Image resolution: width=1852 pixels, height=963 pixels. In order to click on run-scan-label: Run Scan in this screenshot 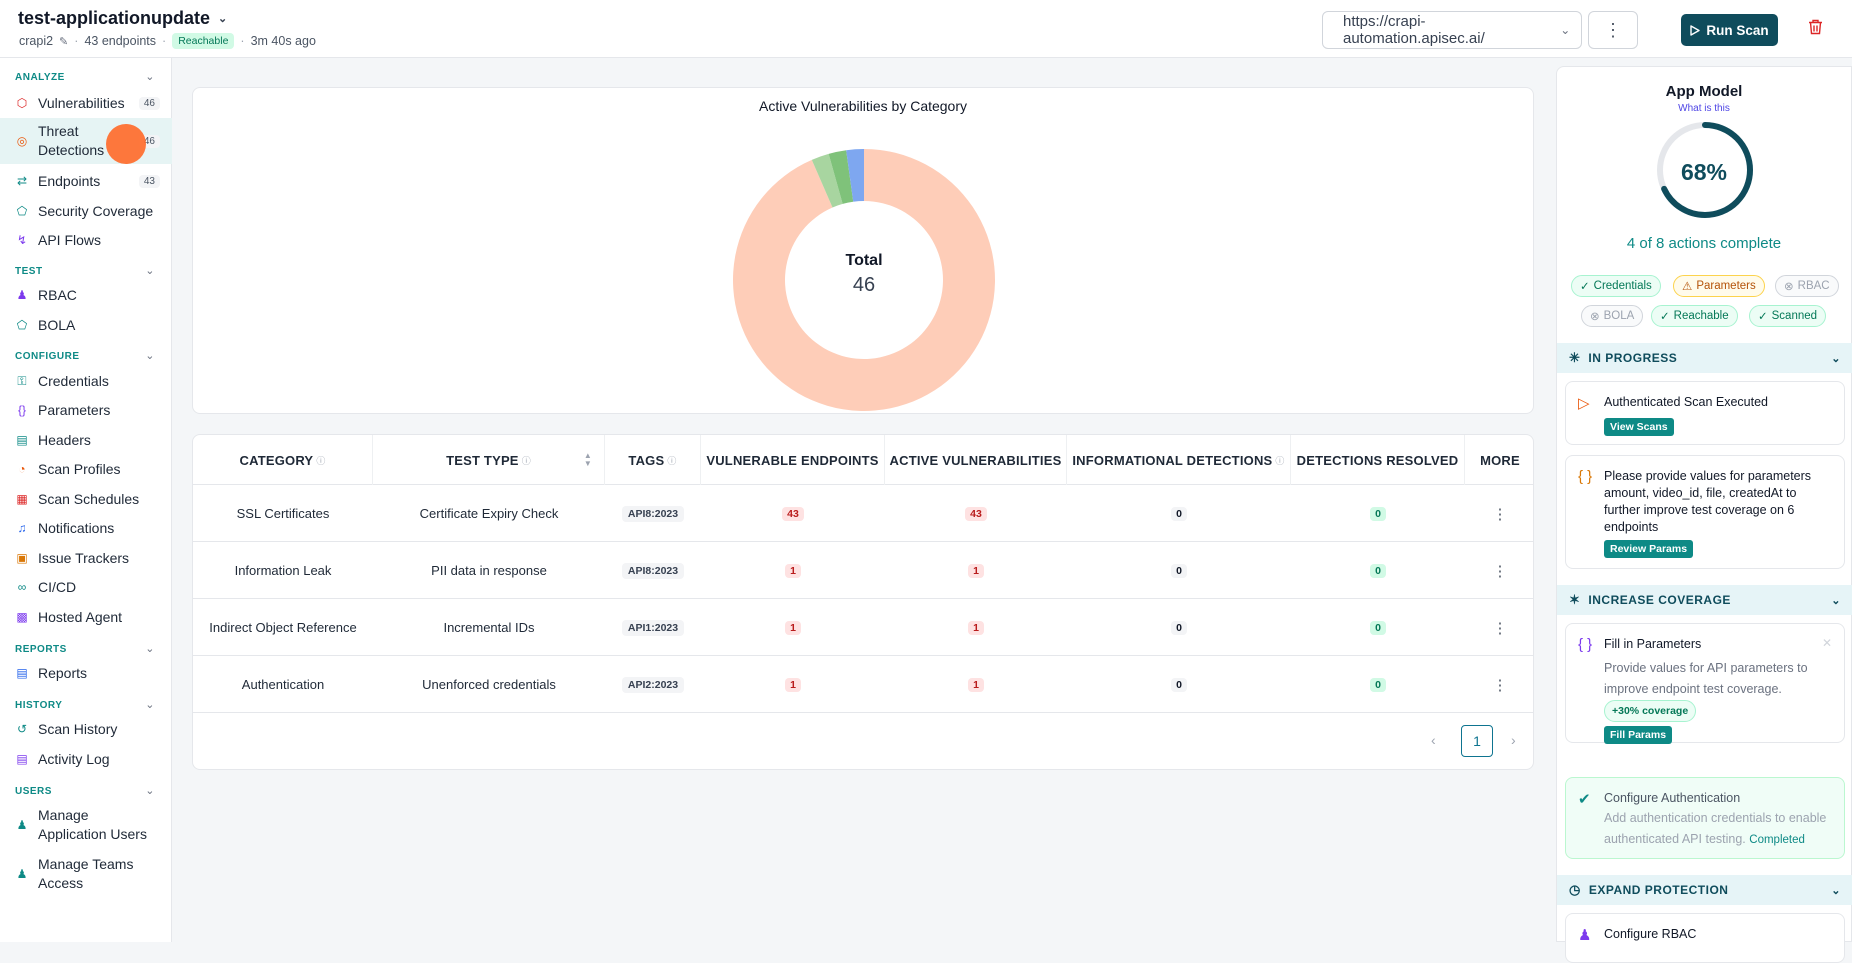, I will do `click(1737, 30)`.